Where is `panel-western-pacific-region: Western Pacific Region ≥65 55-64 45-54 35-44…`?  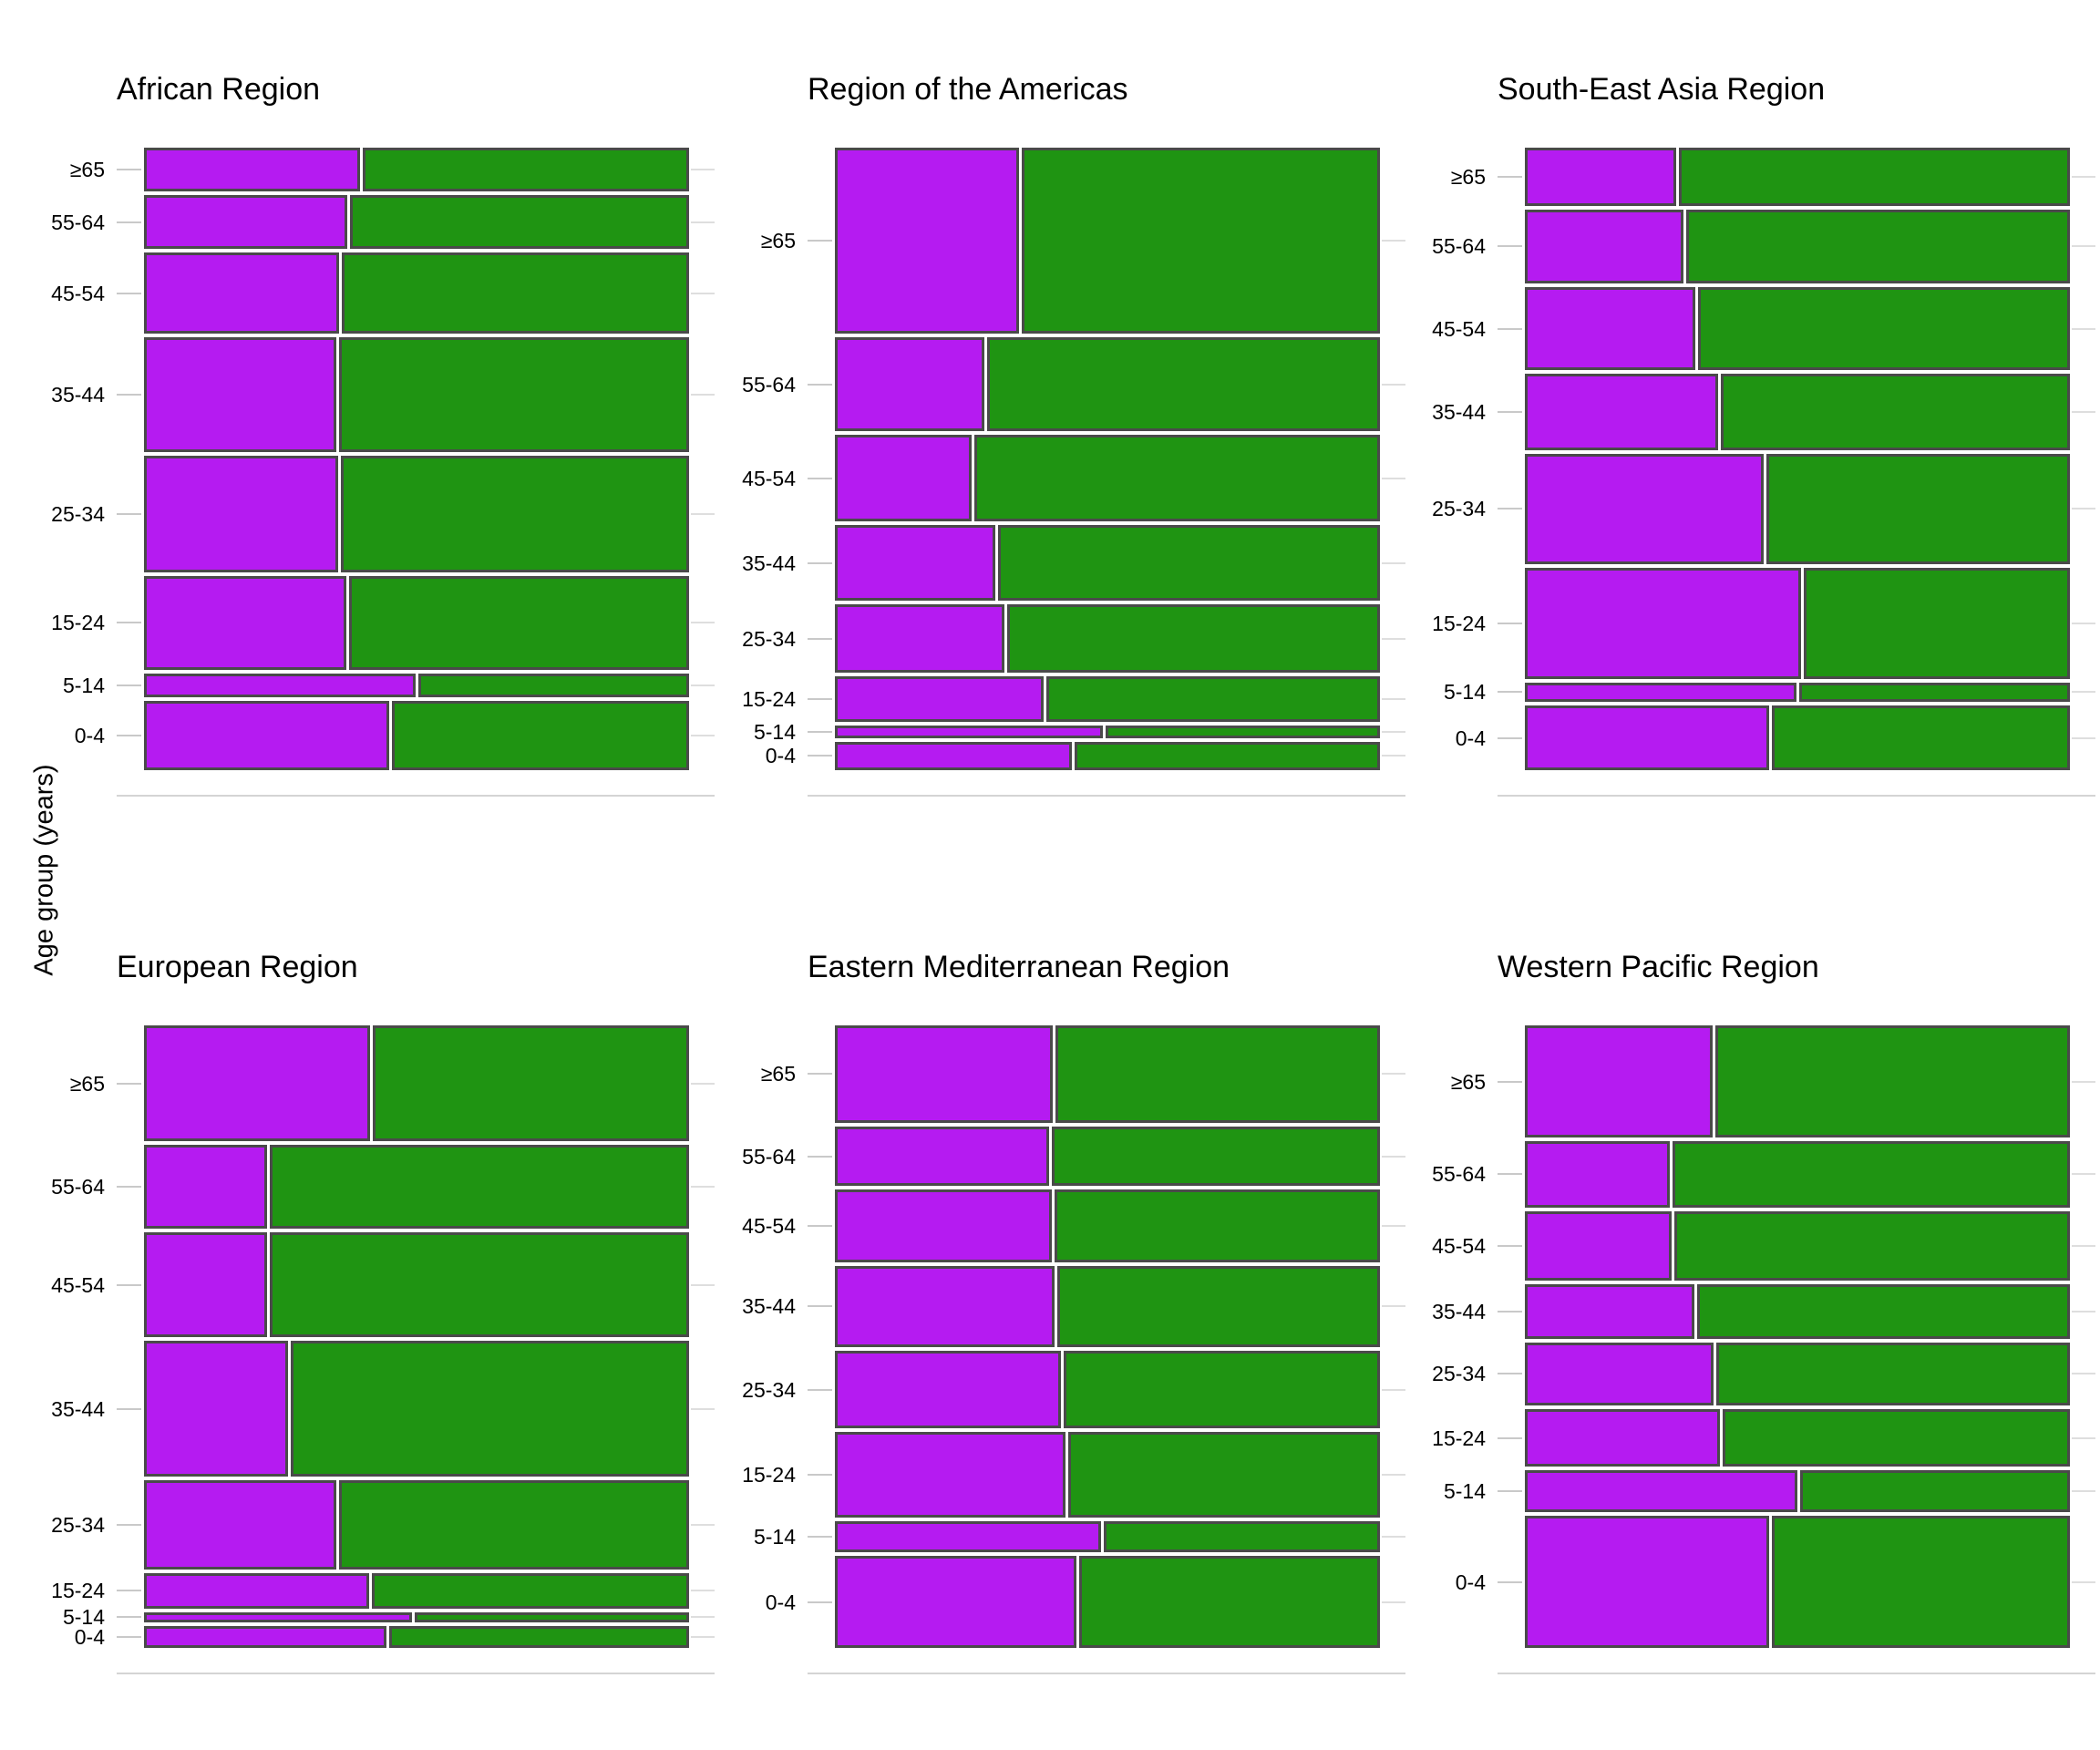 panel-western-pacific-region: Western Pacific Region ≥65 55-64 45-54 35-44… is located at coordinates (1766, 1317).